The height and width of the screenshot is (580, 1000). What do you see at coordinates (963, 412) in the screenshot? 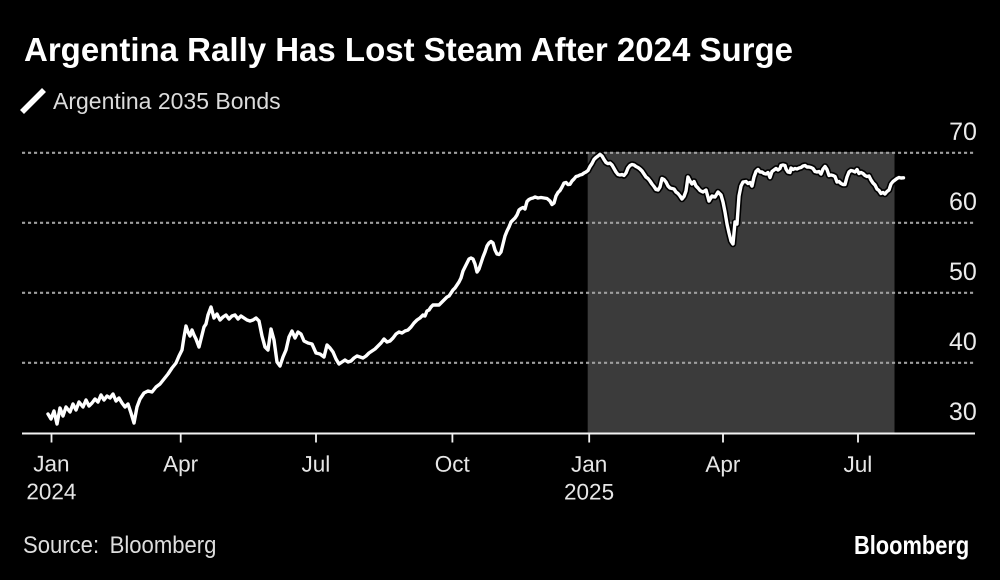
I see `svg-text: 30` at bounding box center [963, 412].